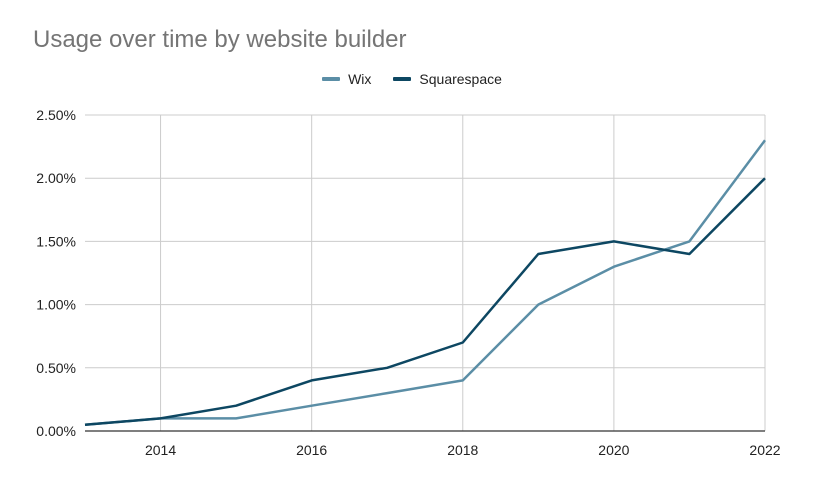 This screenshot has height=490, width=824. I want to click on y-axis-ticks: 0.00% 0.50% 1.00% 1.50% 2.00% 2.50%, so click(56, 273).